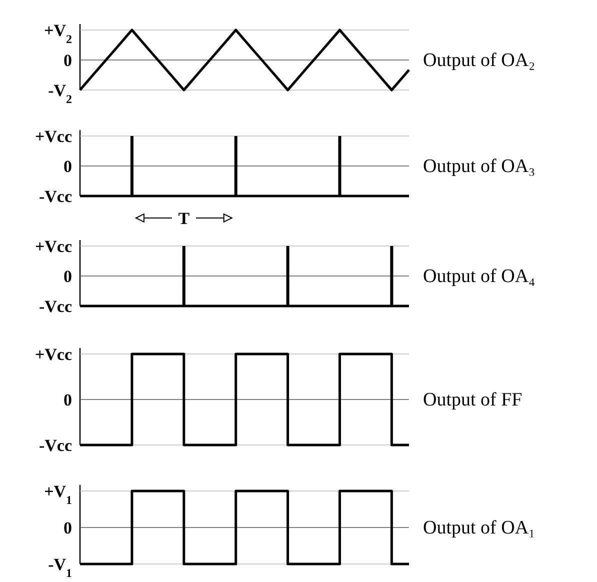  Describe the element at coordinates (184, 218) in the screenshot. I see `text: T` at that location.